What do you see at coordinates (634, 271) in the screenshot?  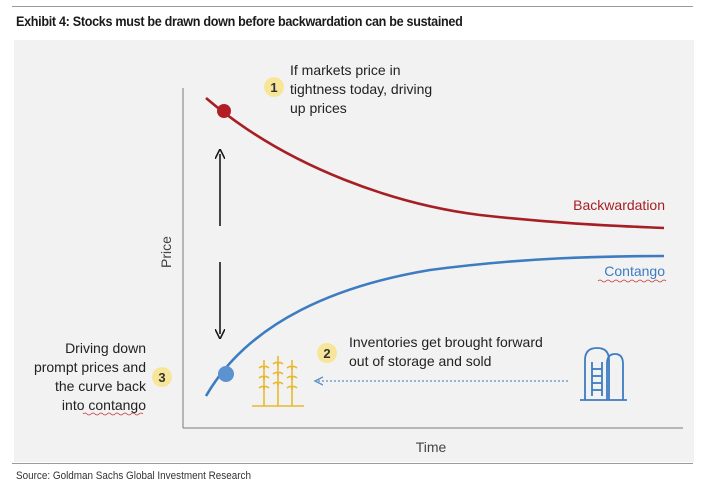 I see `contango-label: Contango` at bounding box center [634, 271].